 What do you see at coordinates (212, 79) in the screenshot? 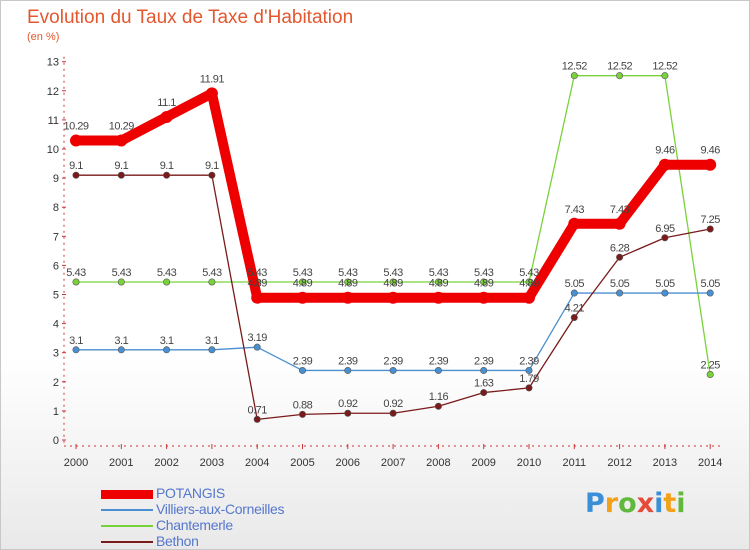
I see `data-label: 11.91` at bounding box center [212, 79].